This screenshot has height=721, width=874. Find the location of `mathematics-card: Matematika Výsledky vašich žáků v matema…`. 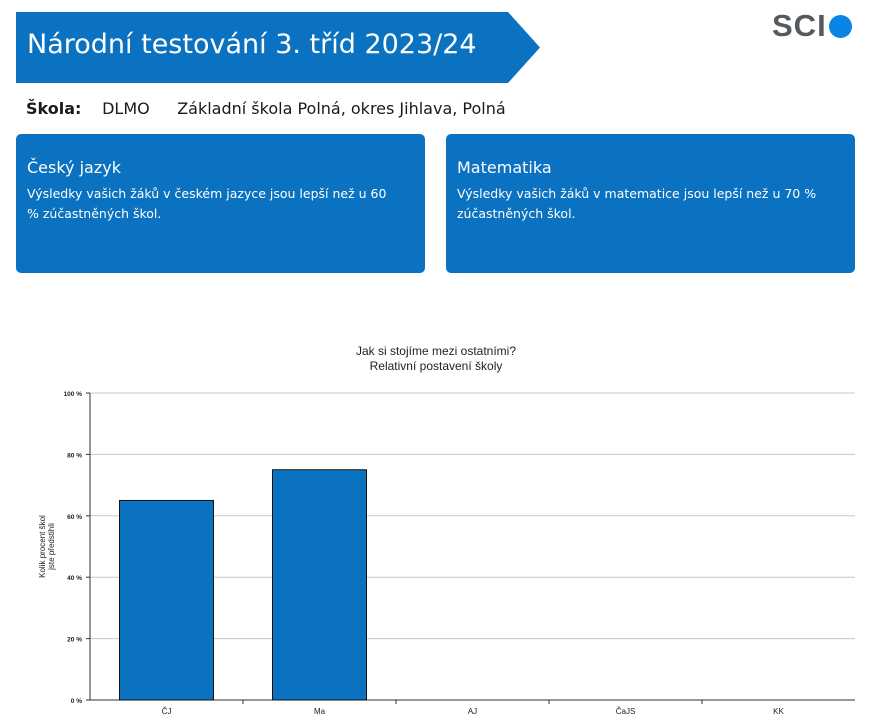

mathematics-card: Matematika Výsledky vašich žáků v matema… is located at coordinates (650, 203).